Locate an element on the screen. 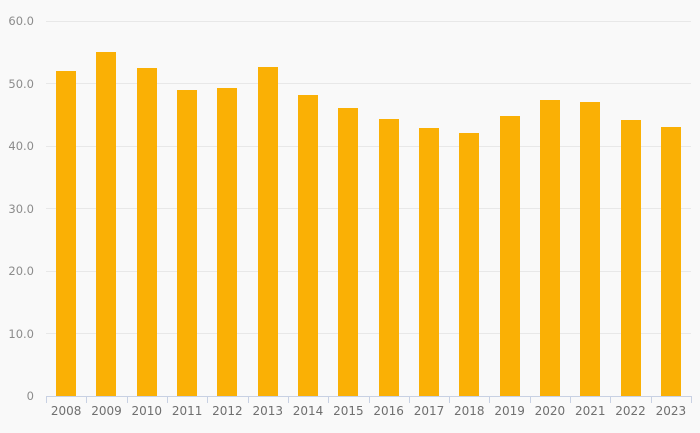  bar-2017 is located at coordinates (428, 261).